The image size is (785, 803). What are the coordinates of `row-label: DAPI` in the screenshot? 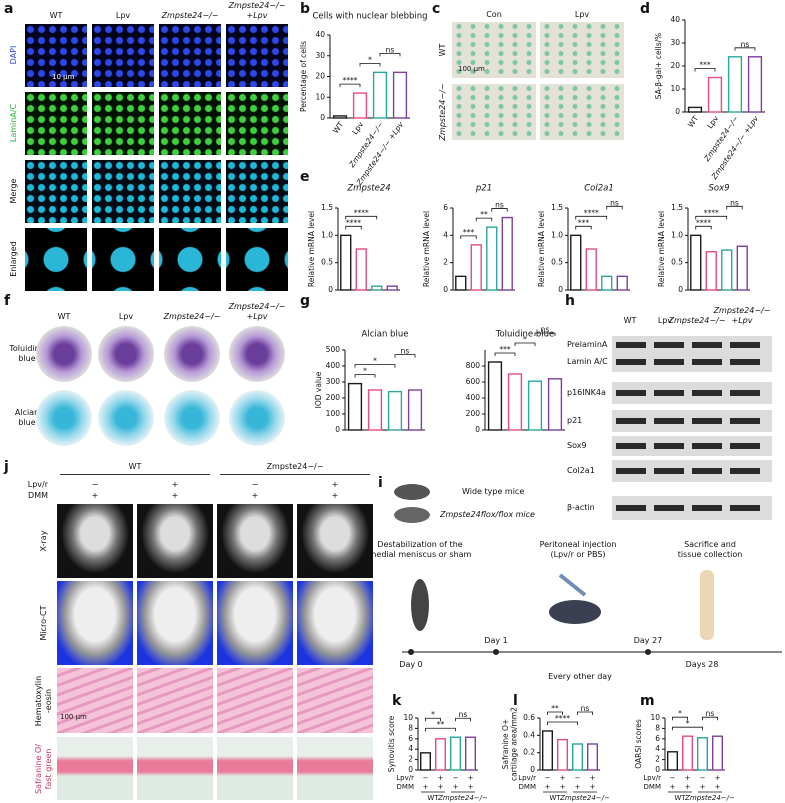 It's located at (13, 55).